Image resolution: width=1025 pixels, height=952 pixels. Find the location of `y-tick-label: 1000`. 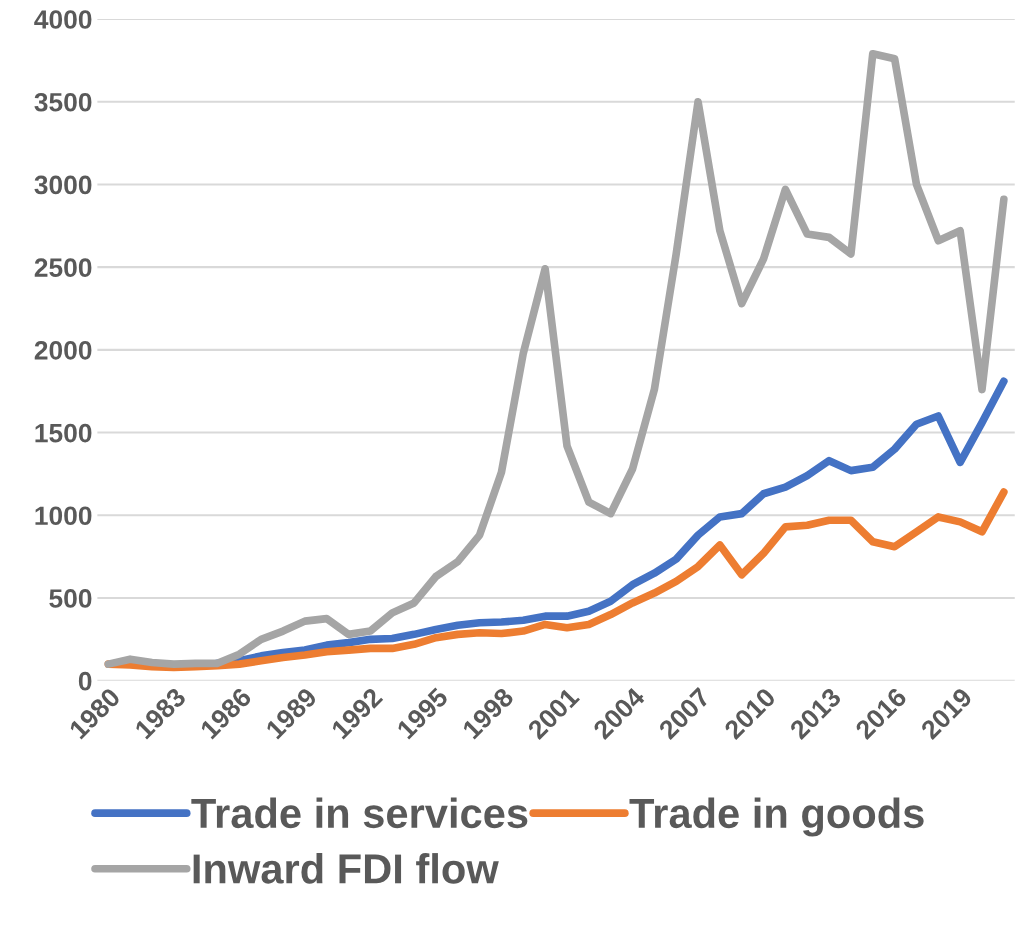

y-tick-label: 1000 is located at coordinates (63, 516).